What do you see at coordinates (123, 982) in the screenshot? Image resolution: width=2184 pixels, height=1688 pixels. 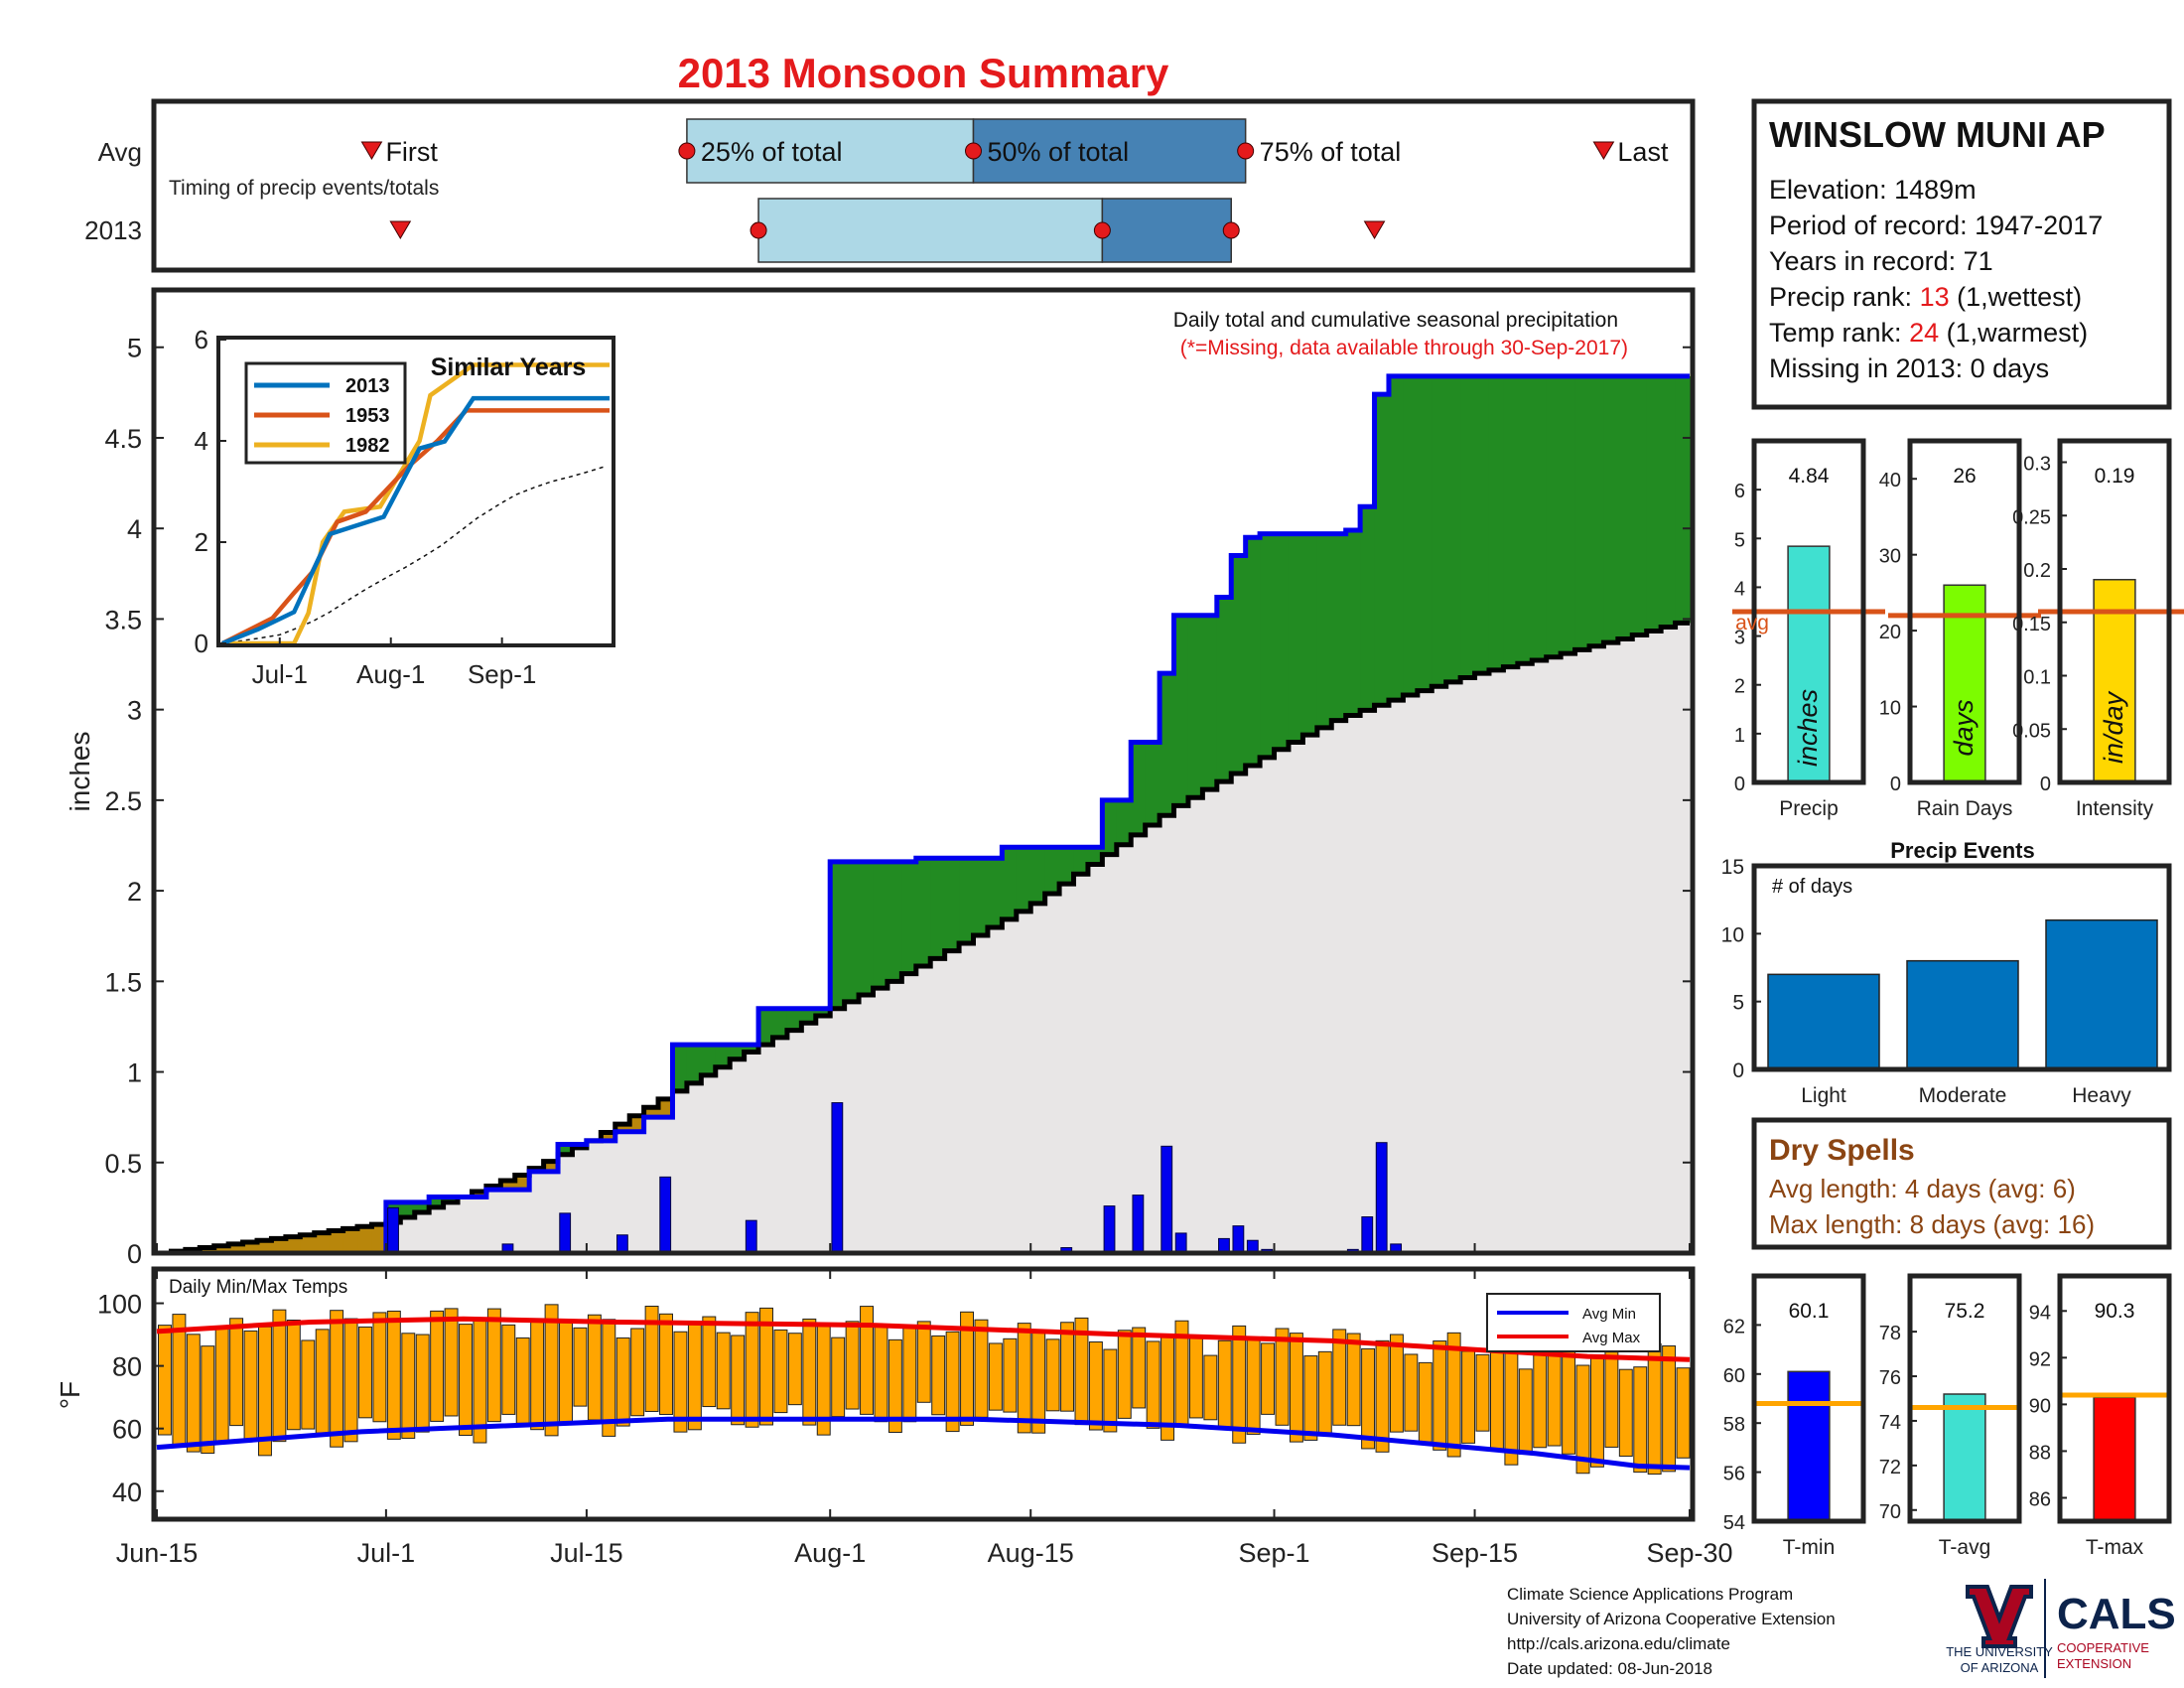 I see `main-y-tick-label: 1.5` at bounding box center [123, 982].